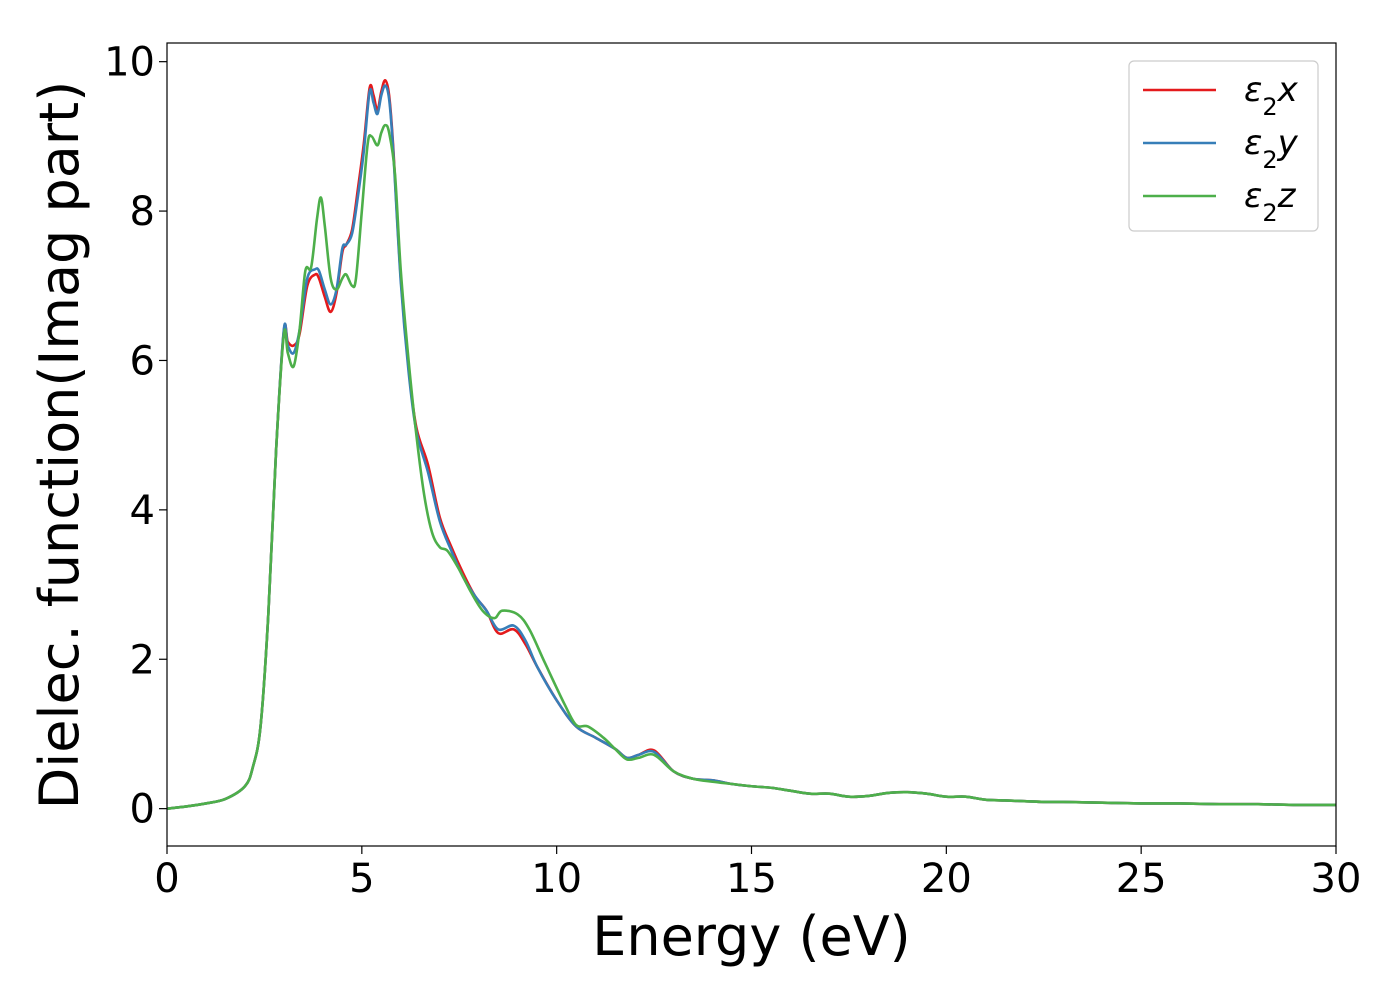  I want to click on x-tick-label: 10, so click(556, 879).